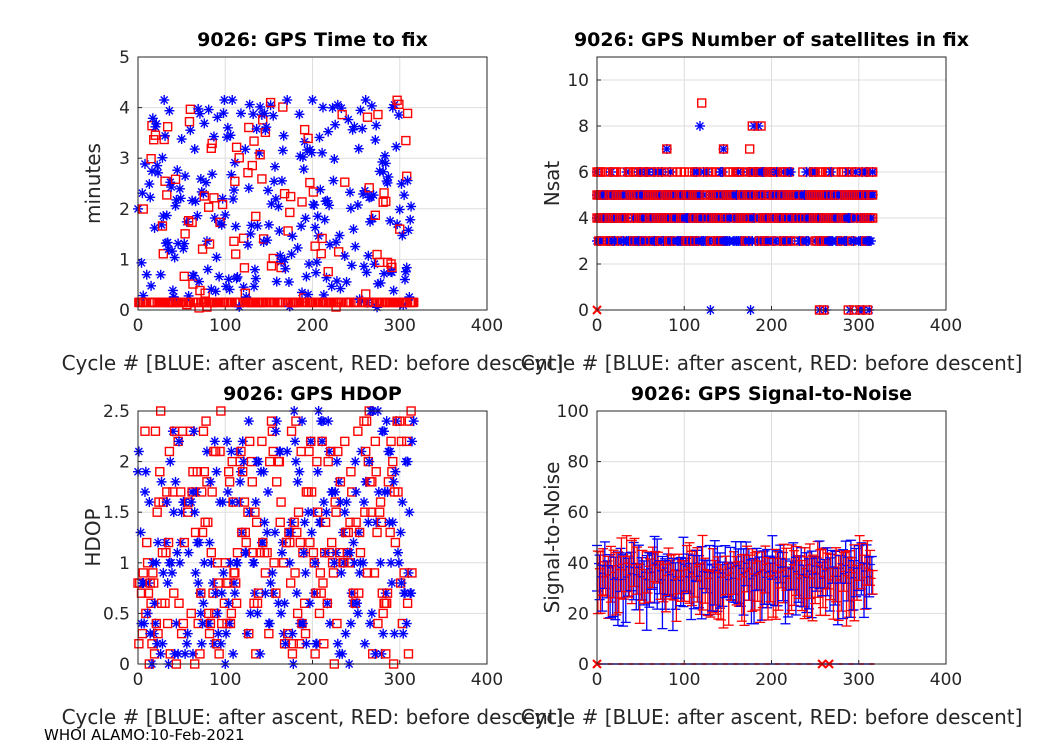 The width and height of the screenshot is (1050, 750). What do you see at coordinates (124, 159) in the screenshot?
I see `y-tick-label: 3` at bounding box center [124, 159].